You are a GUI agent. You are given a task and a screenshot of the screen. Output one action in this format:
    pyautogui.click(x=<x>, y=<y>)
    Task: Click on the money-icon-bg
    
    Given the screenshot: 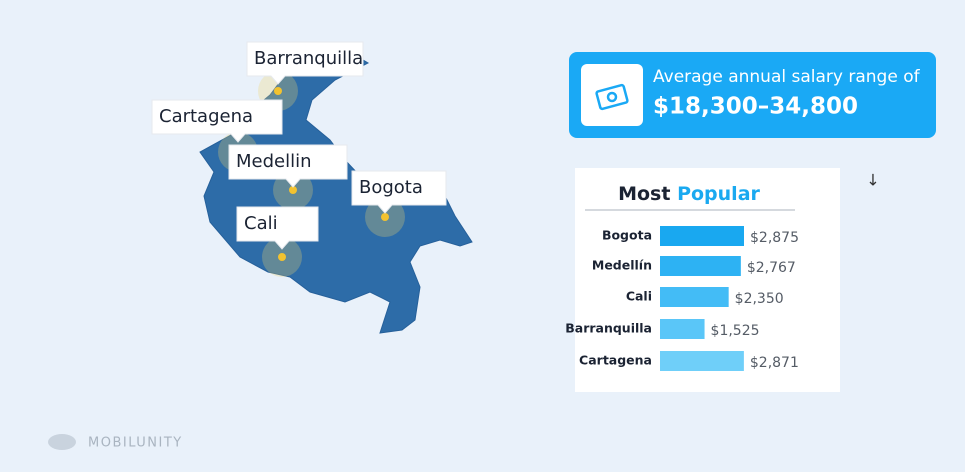 What is the action you would take?
    pyautogui.click(x=612, y=95)
    